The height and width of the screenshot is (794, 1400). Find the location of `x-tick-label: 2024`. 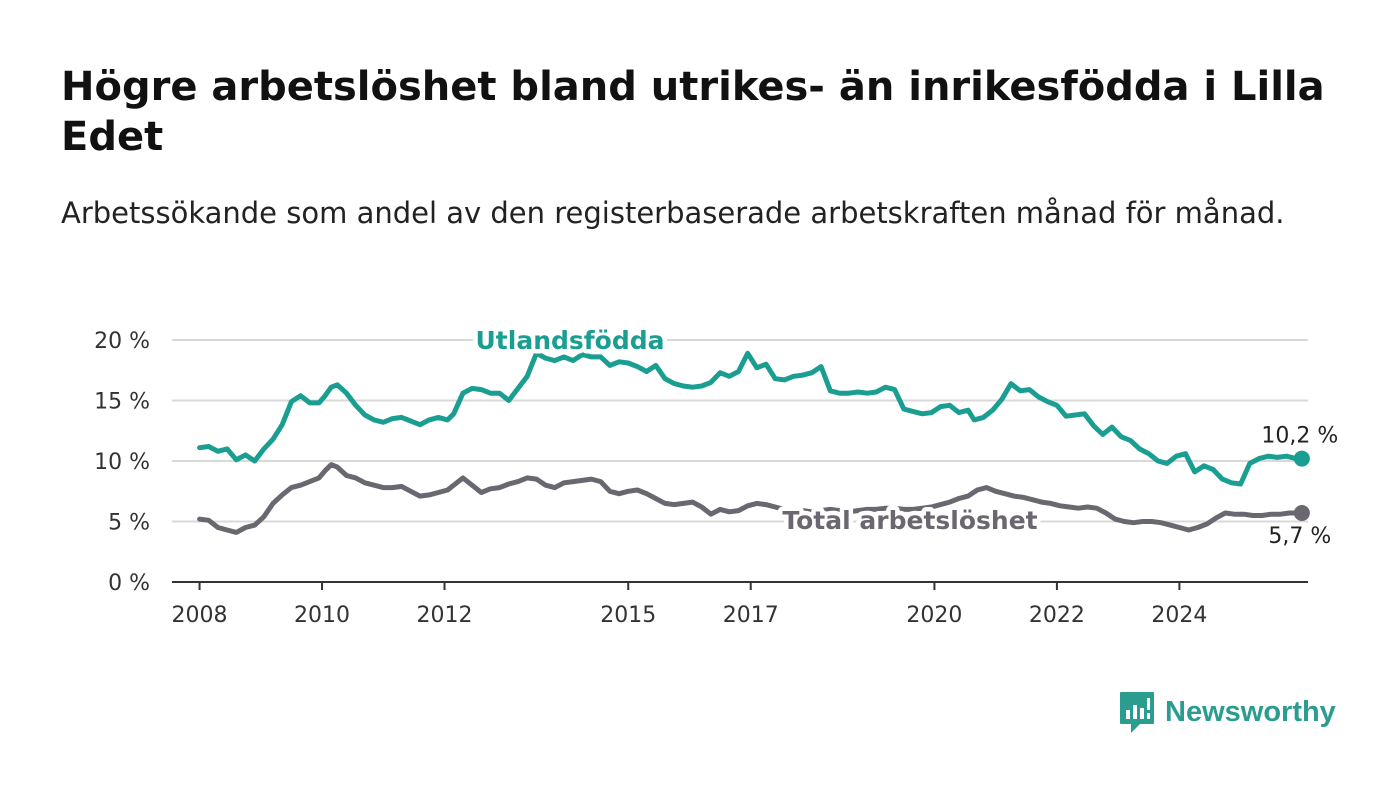

x-tick-label: 2024 is located at coordinates (1179, 615).